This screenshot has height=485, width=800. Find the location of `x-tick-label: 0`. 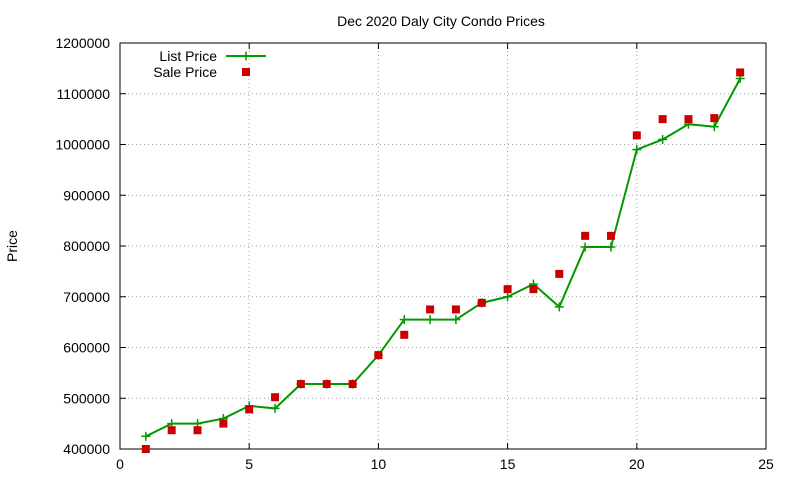

x-tick-label: 0 is located at coordinates (120, 464).